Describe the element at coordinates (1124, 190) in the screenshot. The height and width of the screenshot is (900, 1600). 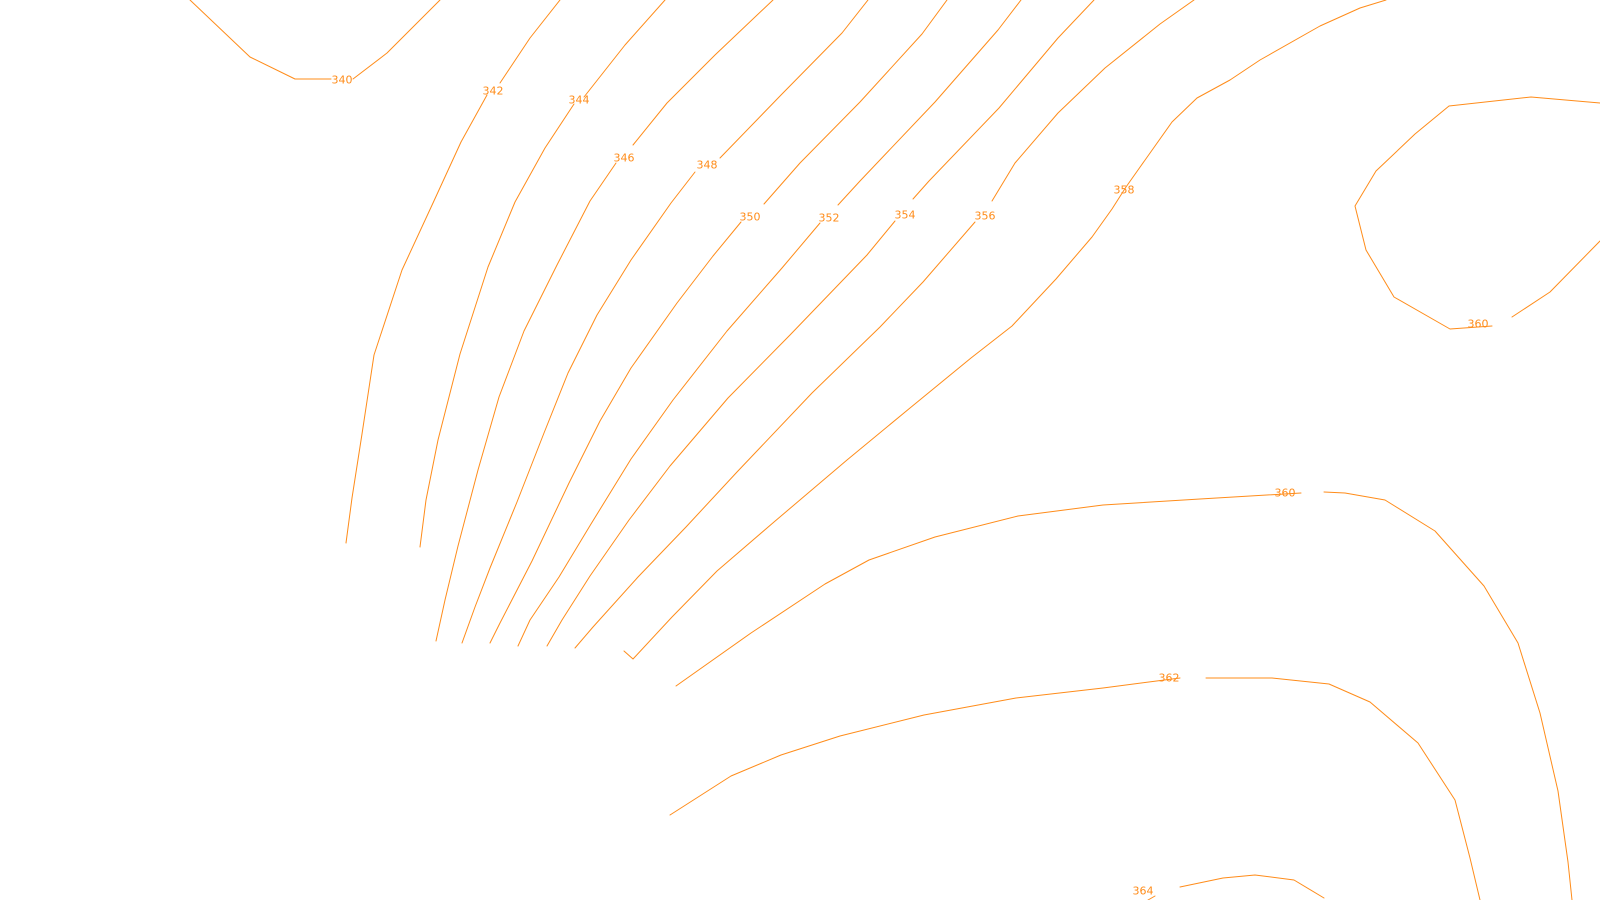
I see `contour-label: 358` at that location.